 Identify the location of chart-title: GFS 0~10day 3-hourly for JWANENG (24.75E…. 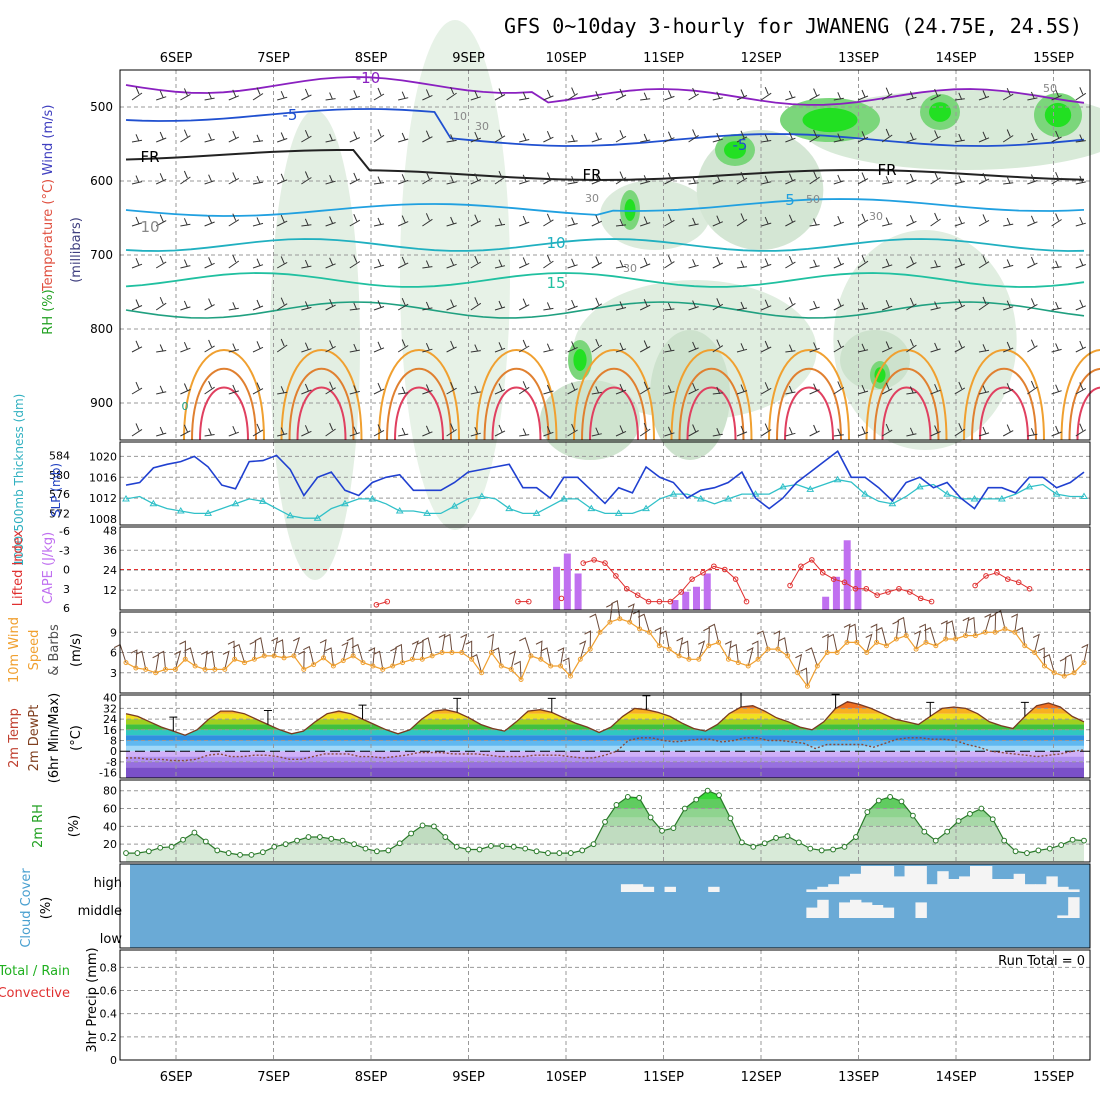
(793, 26).